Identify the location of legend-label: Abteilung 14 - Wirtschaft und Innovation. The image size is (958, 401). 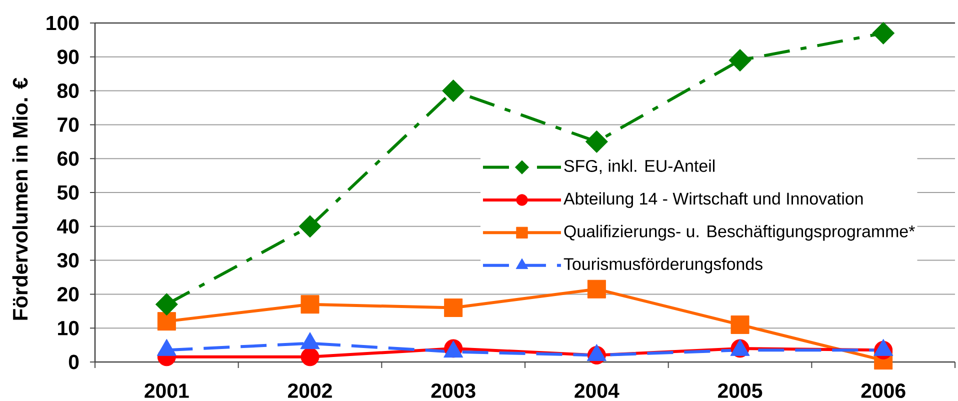
(713, 200).